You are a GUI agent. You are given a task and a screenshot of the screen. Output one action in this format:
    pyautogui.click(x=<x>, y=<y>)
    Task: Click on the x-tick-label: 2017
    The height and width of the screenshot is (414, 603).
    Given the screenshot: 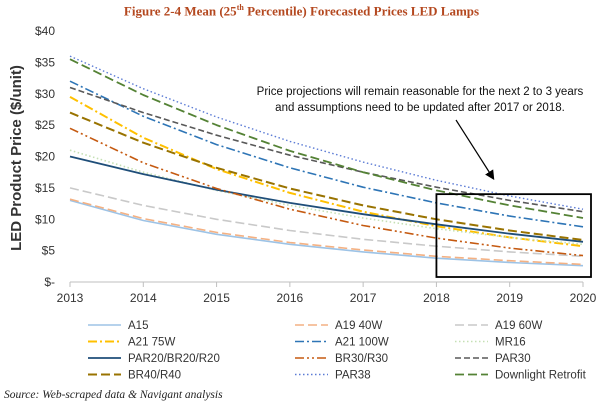 What is the action you would take?
    pyautogui.click(x=363, y=298)
    